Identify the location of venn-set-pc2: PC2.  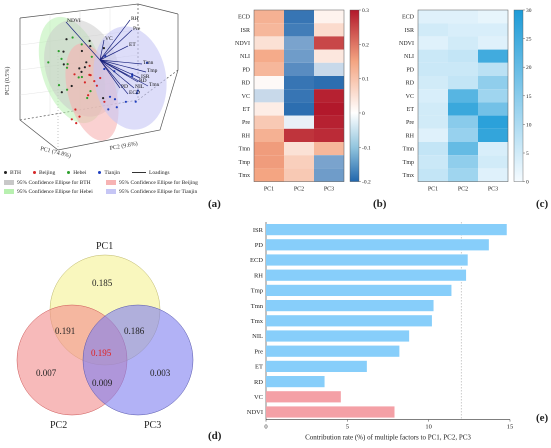
(58, 425).